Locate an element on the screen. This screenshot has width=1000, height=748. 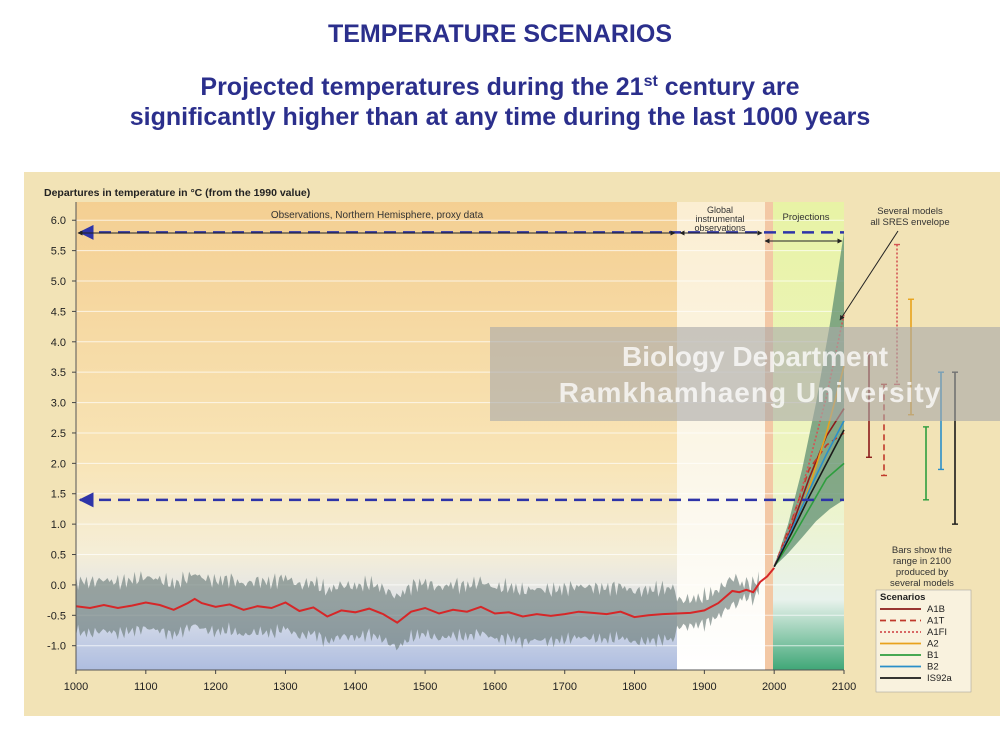
y-tick-label: 3.5 is located at coordinates (58, 373).